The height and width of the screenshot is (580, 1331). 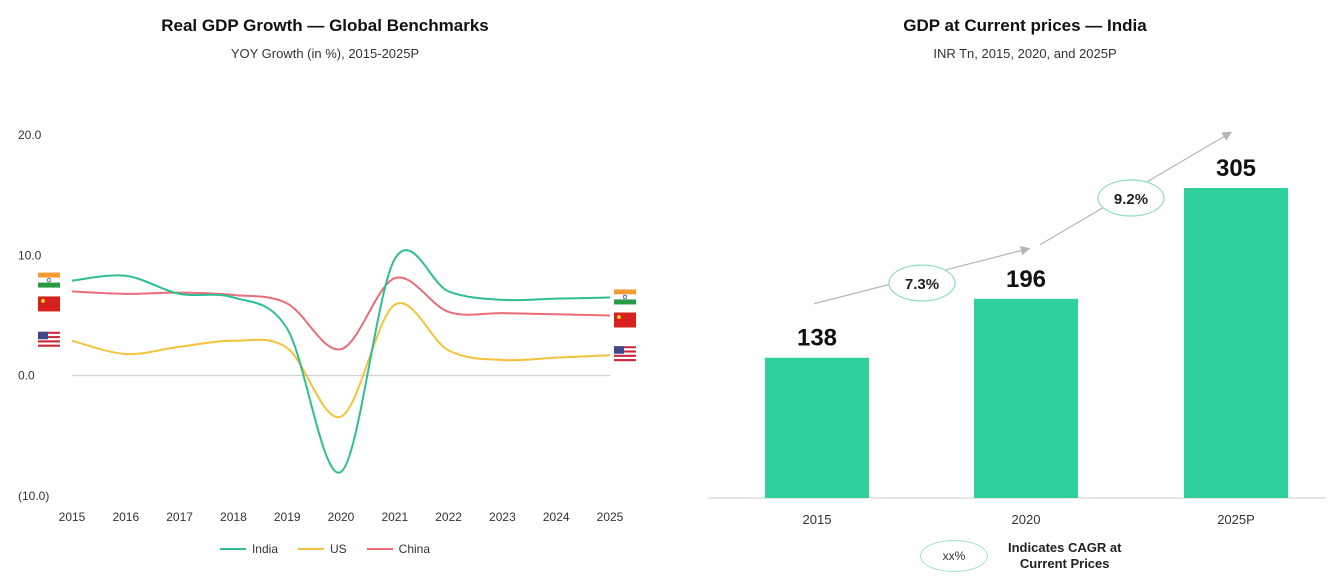 I want to click on x-tick-label: 2024, so click(x=556, y=517).